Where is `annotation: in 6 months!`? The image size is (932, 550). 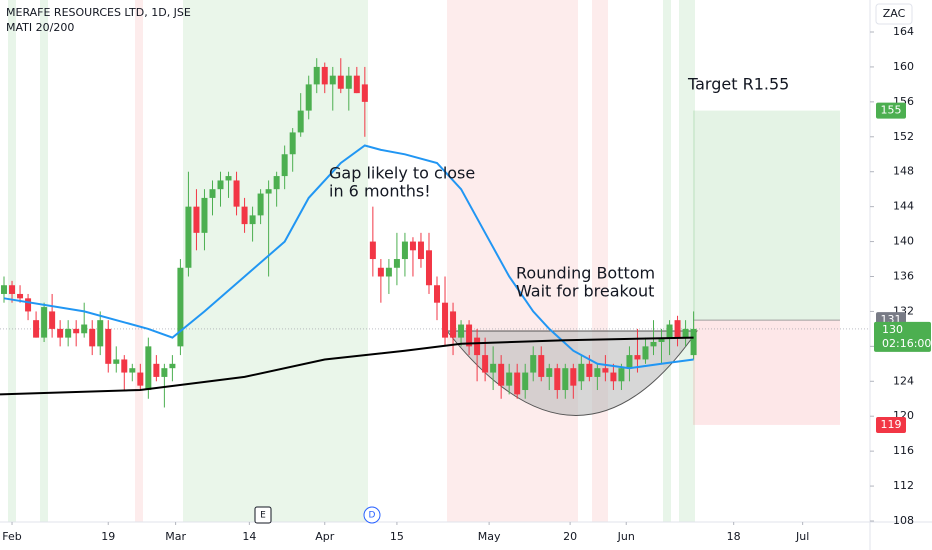 annotation: in 6 months! is located at coordinates (380, 191).